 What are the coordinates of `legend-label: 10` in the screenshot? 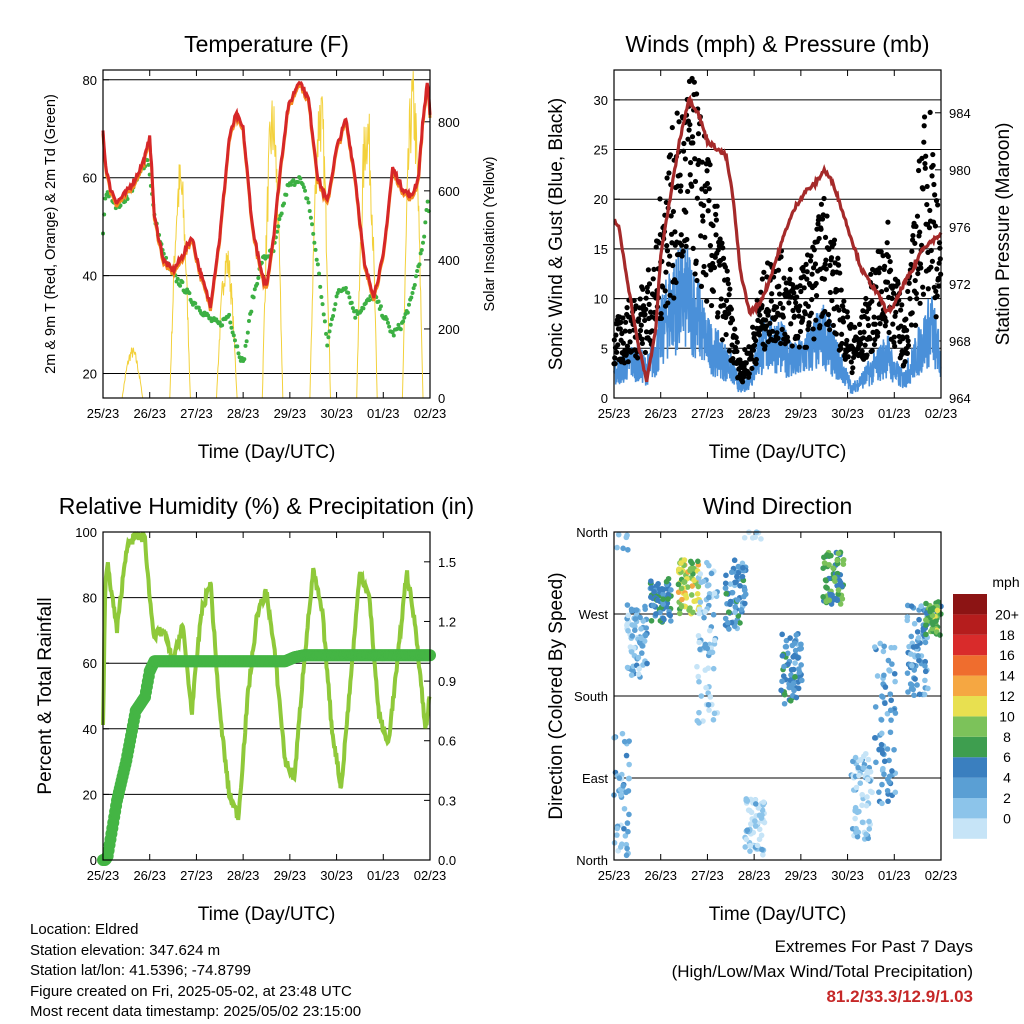 It's located at (1007, 716).